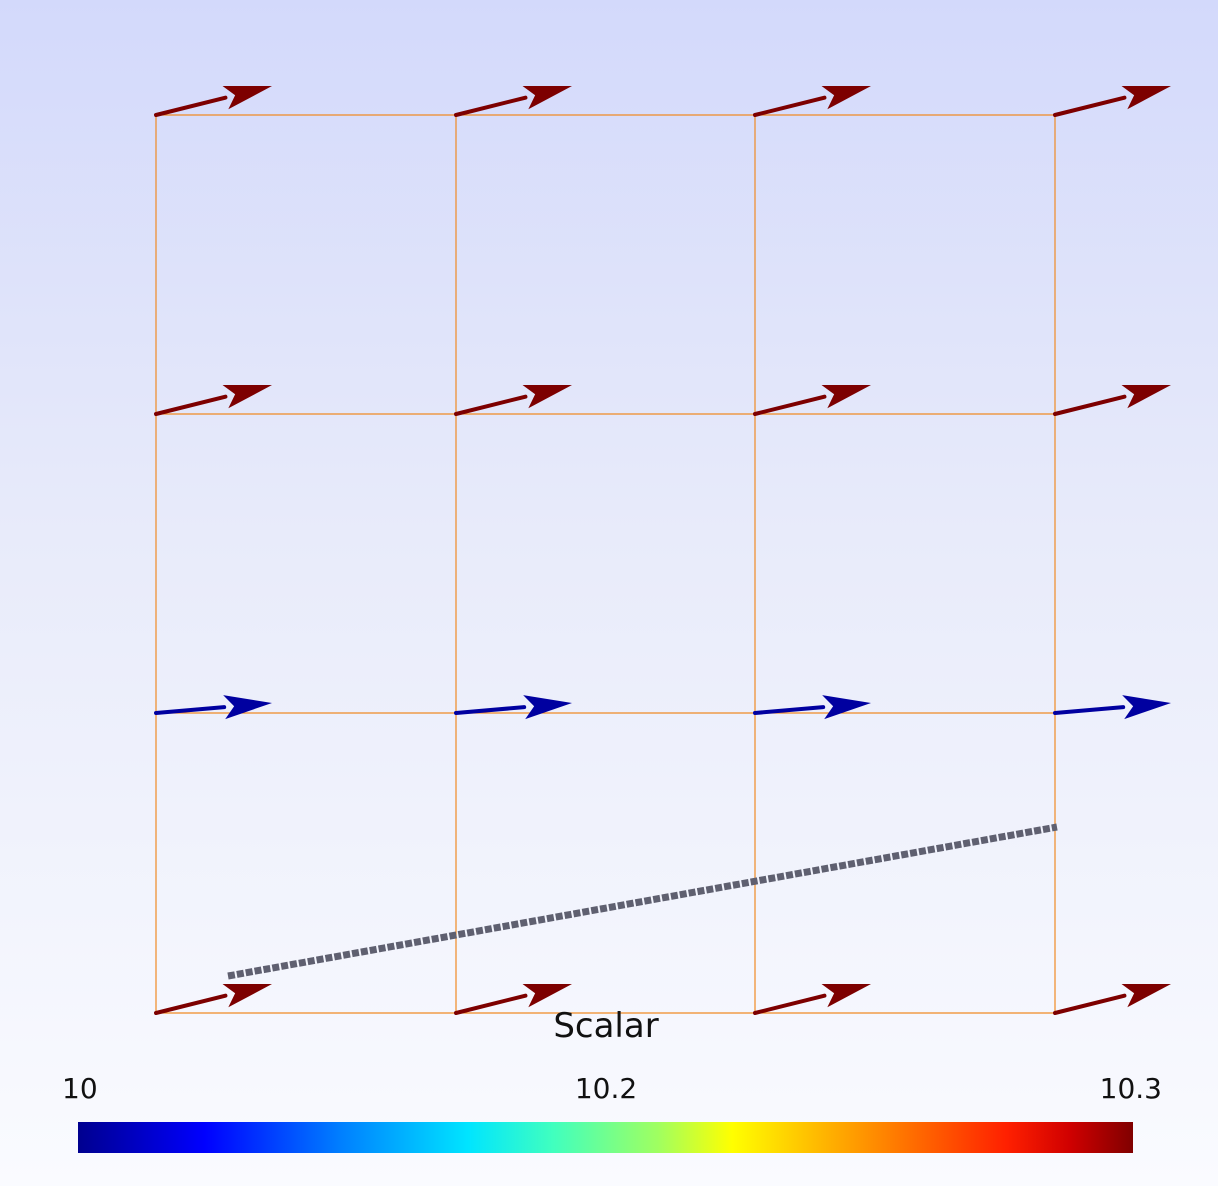 This screenshot has height=1186, width=1218. Describe the element at coordinates (606, 1026) in the screenshot. I see `colorbar-title: Scalar` at that location.